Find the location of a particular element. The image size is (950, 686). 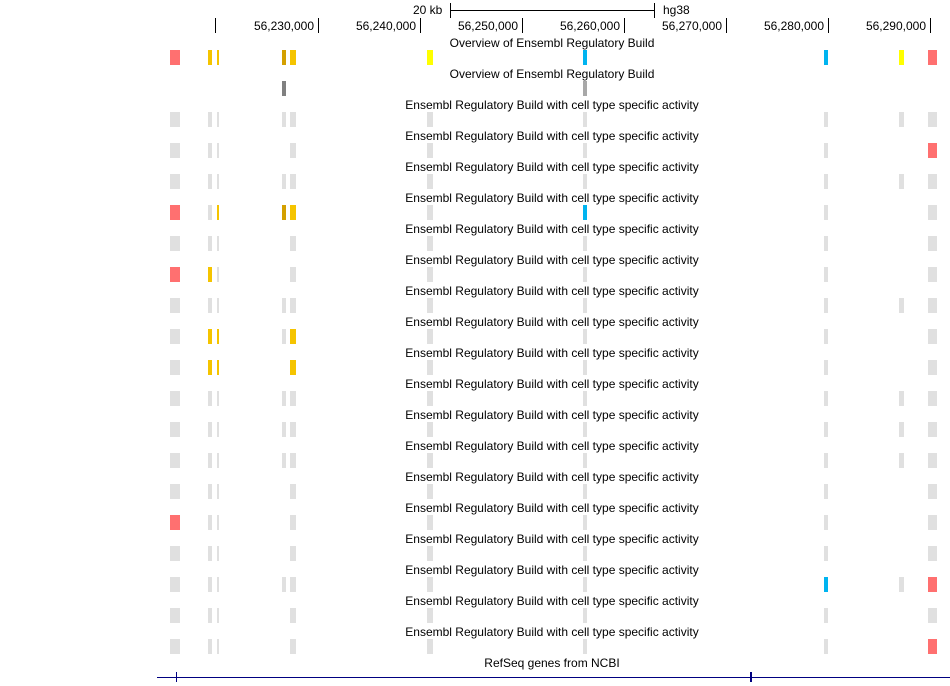

track-label: Overview of Ensembl Regulatory Build is located at coordinates (552, 43).